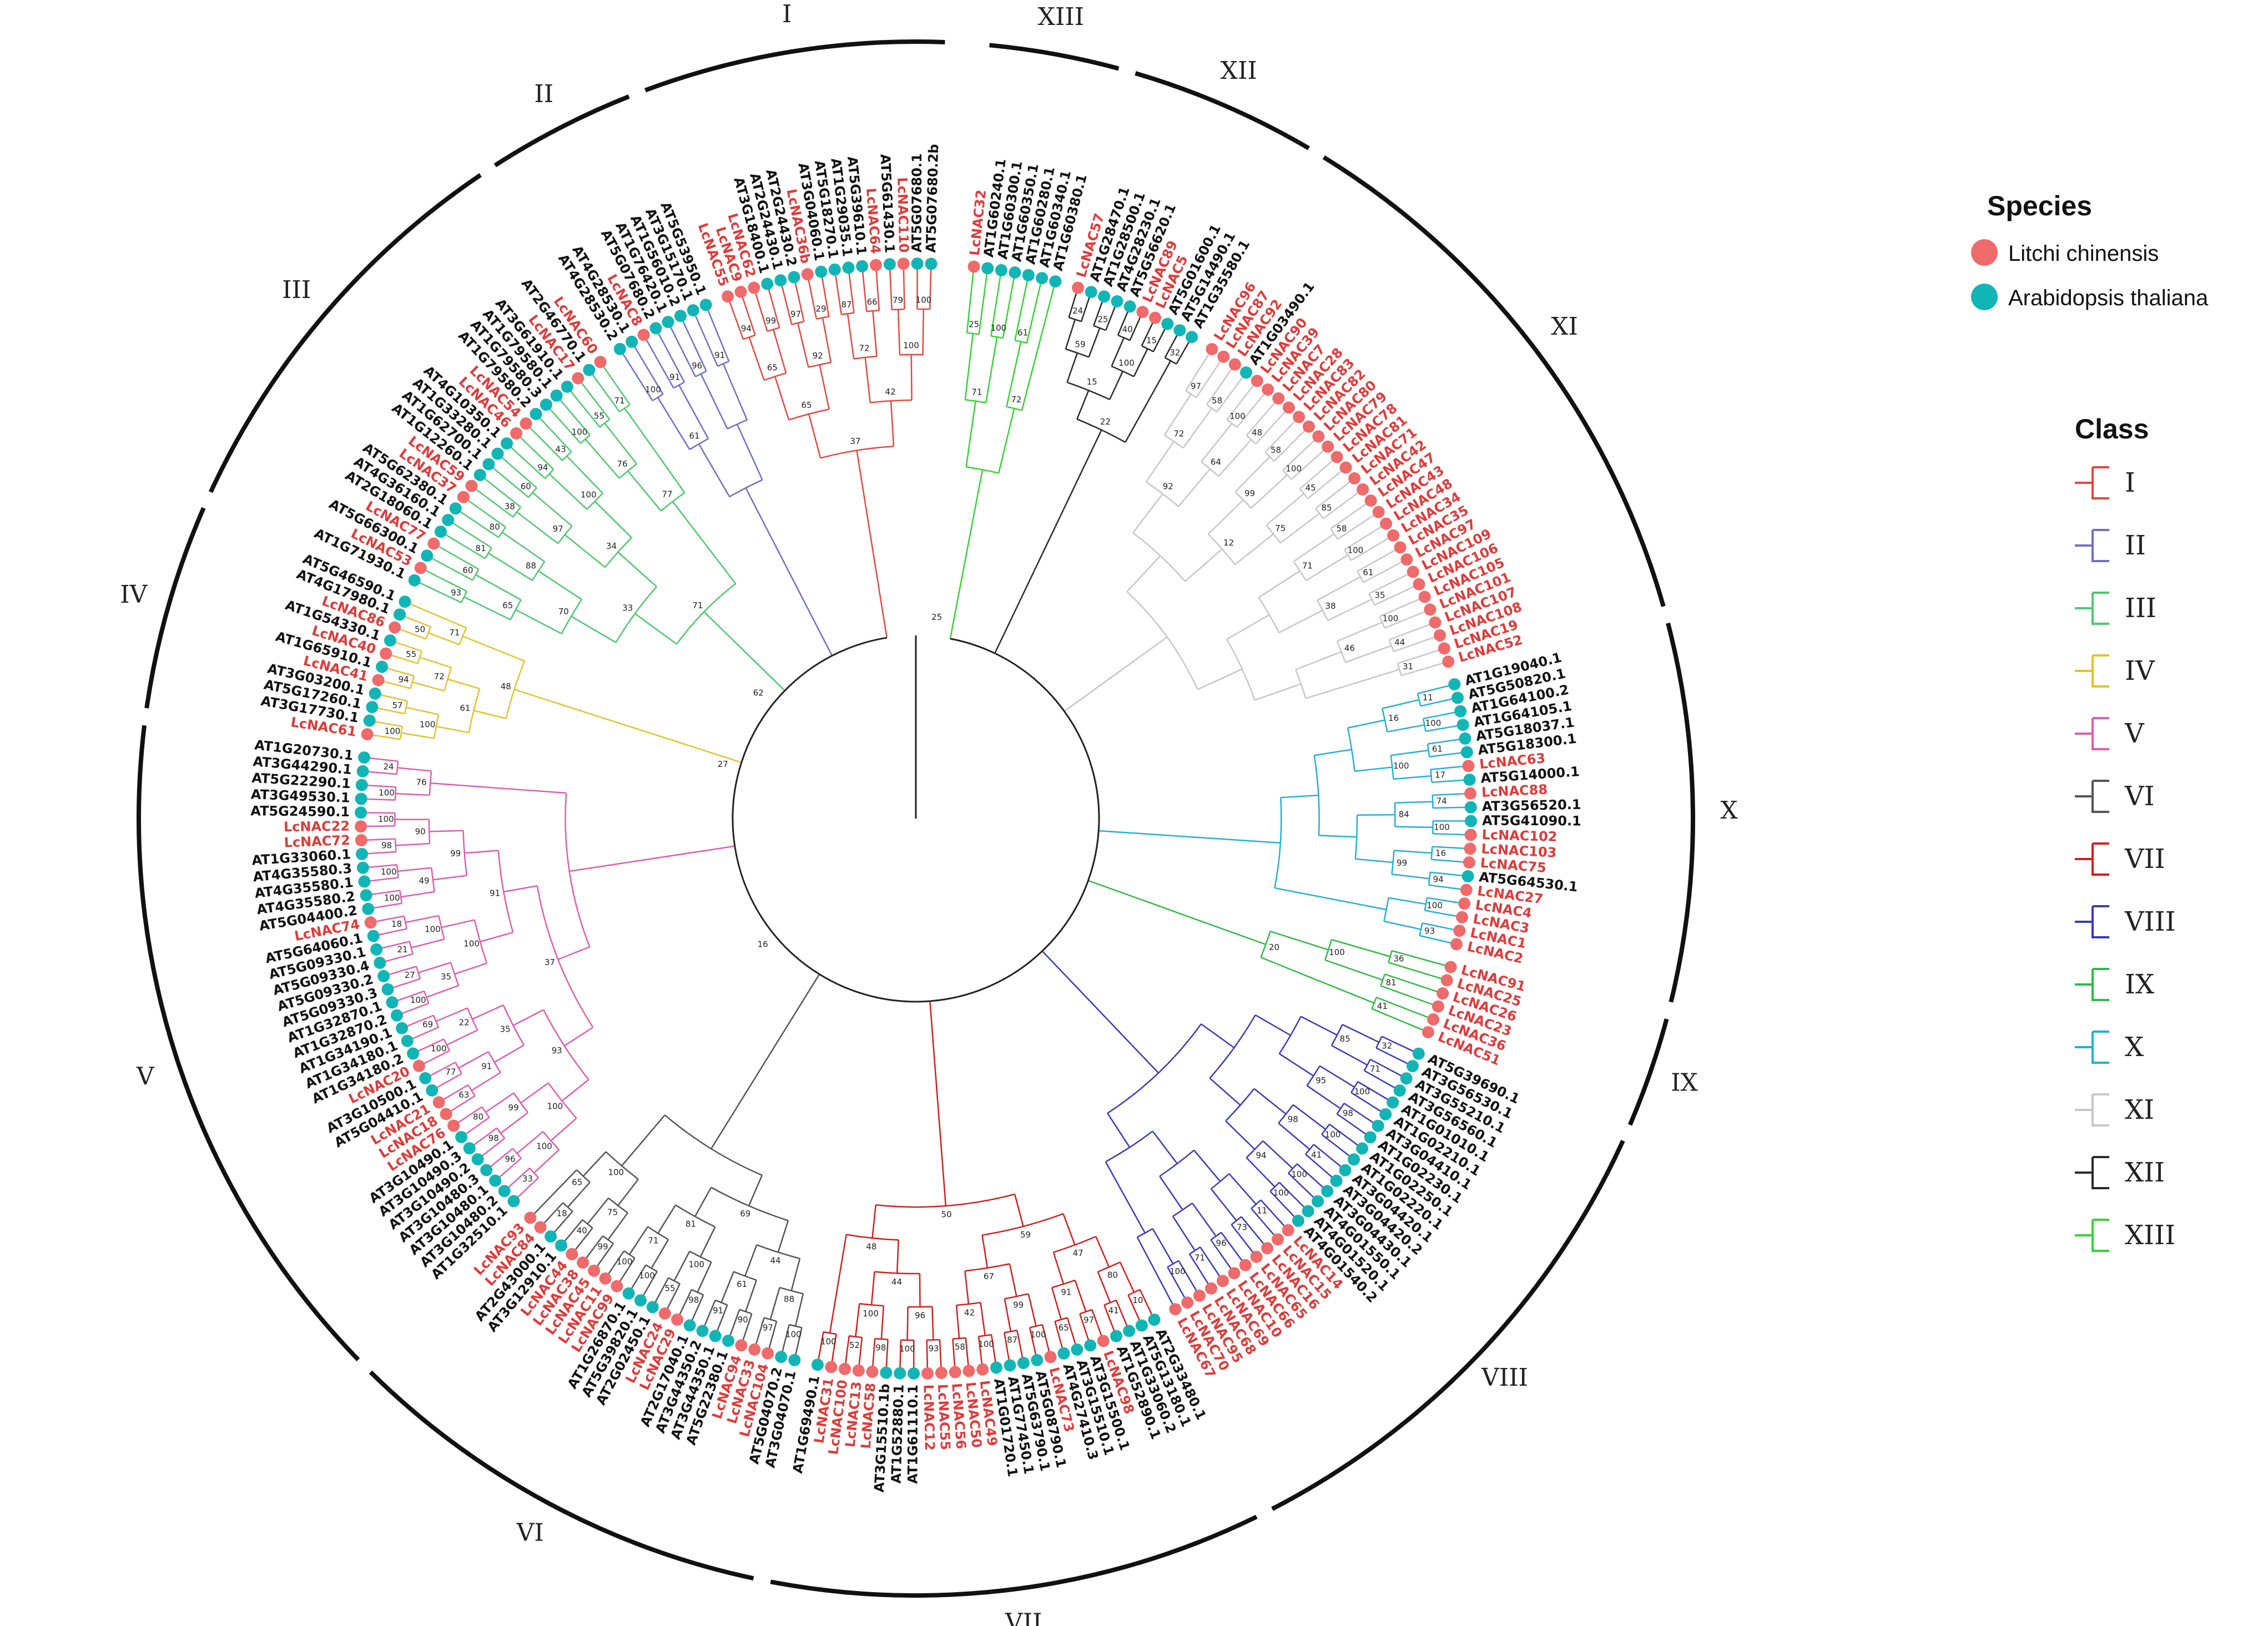  Describe the element at coordinates (1261, 1155) in the screenshot. I see `bootstrap-value: 94` at that location.